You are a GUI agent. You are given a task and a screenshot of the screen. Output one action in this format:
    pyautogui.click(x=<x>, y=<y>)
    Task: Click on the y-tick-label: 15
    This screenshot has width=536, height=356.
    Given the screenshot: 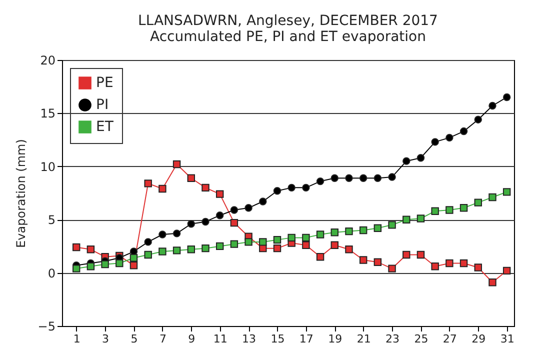 What is the action you would take?
    pyautogui.click(x=48, y=113)
    